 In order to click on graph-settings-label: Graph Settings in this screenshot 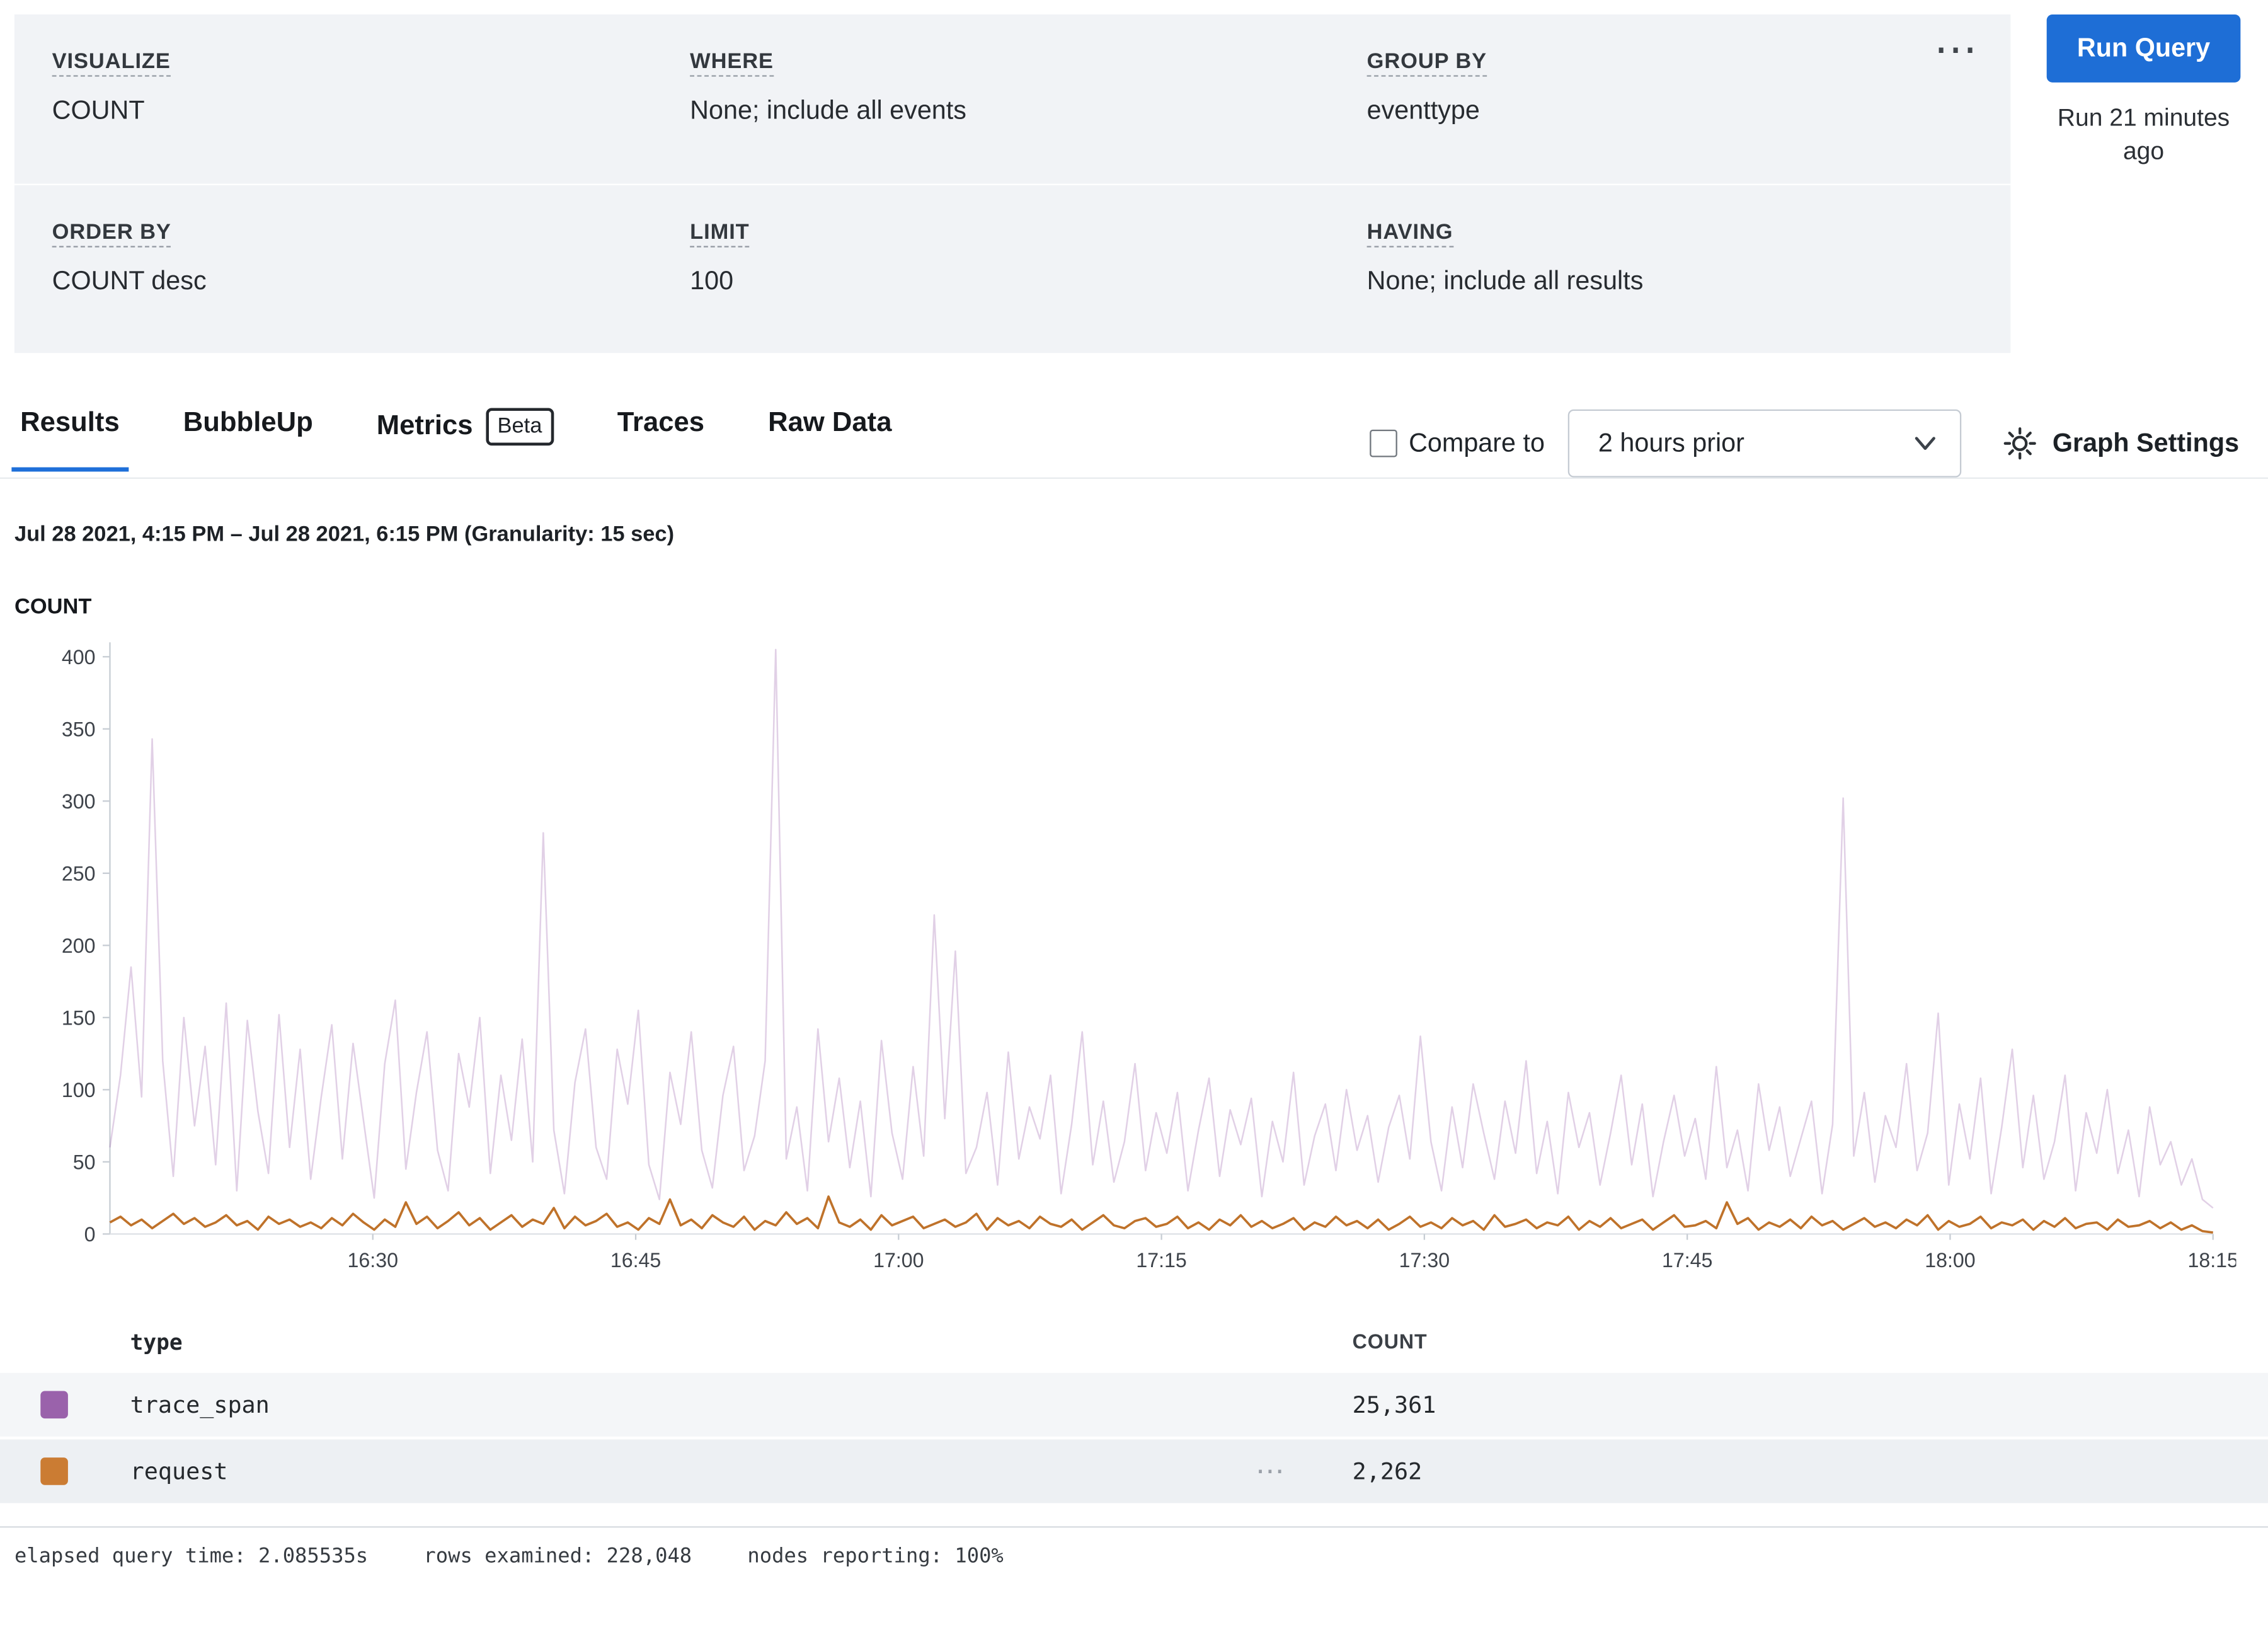, I will do `click(2146, 442)`.